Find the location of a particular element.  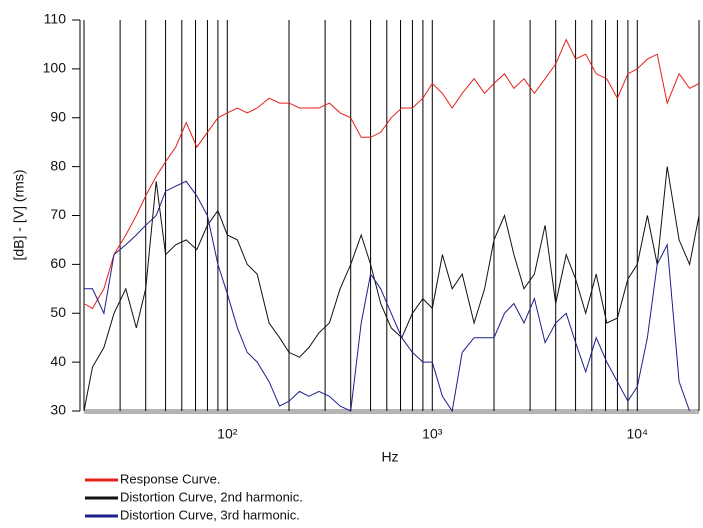

legend-label: Distortion Curve, 3rd harmonic. is located at coordinates (210, 514).